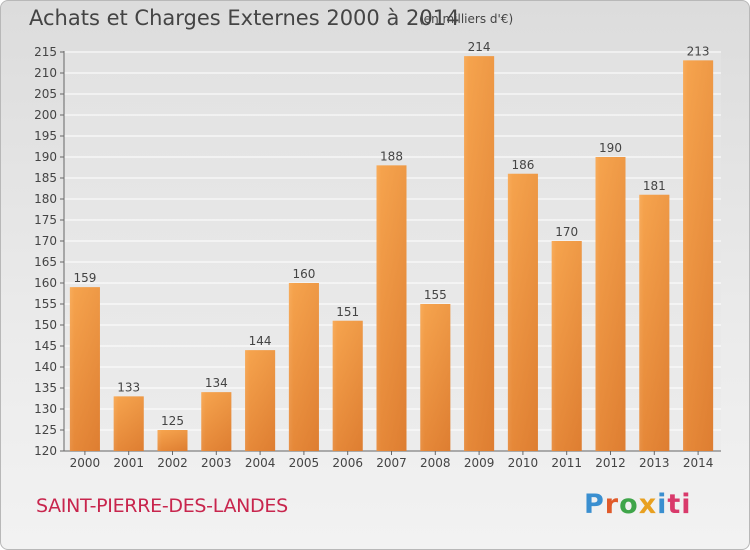 This screenshot has height=550, width=750. I want to click on data-label: 160, so click(303, 274).